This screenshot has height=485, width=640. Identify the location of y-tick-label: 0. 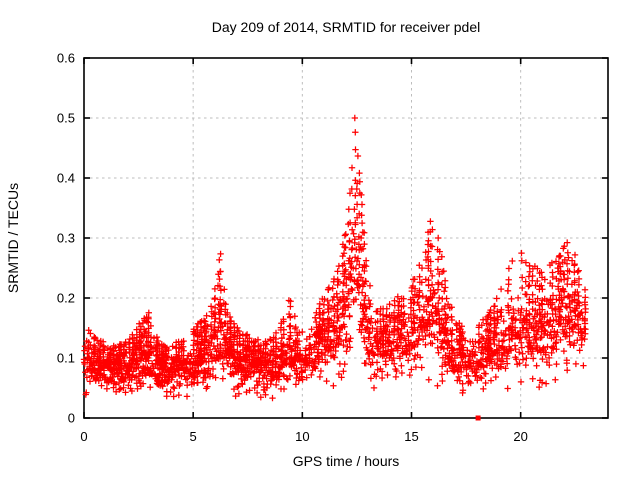
(71, 418).